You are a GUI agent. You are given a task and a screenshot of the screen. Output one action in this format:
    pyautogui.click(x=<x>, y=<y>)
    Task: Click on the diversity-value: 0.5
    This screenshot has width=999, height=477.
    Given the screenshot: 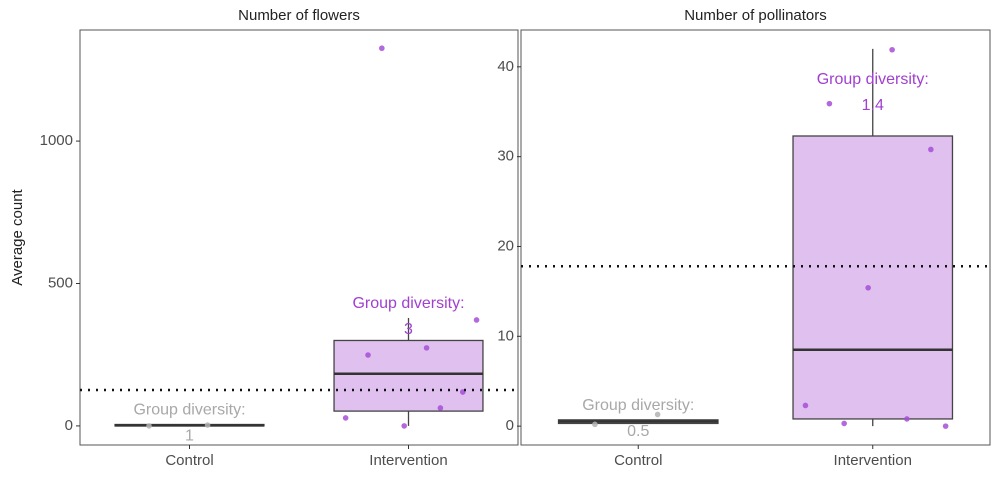 What is the action you would take?
    pyautogui.click(x=638, y=431)
    